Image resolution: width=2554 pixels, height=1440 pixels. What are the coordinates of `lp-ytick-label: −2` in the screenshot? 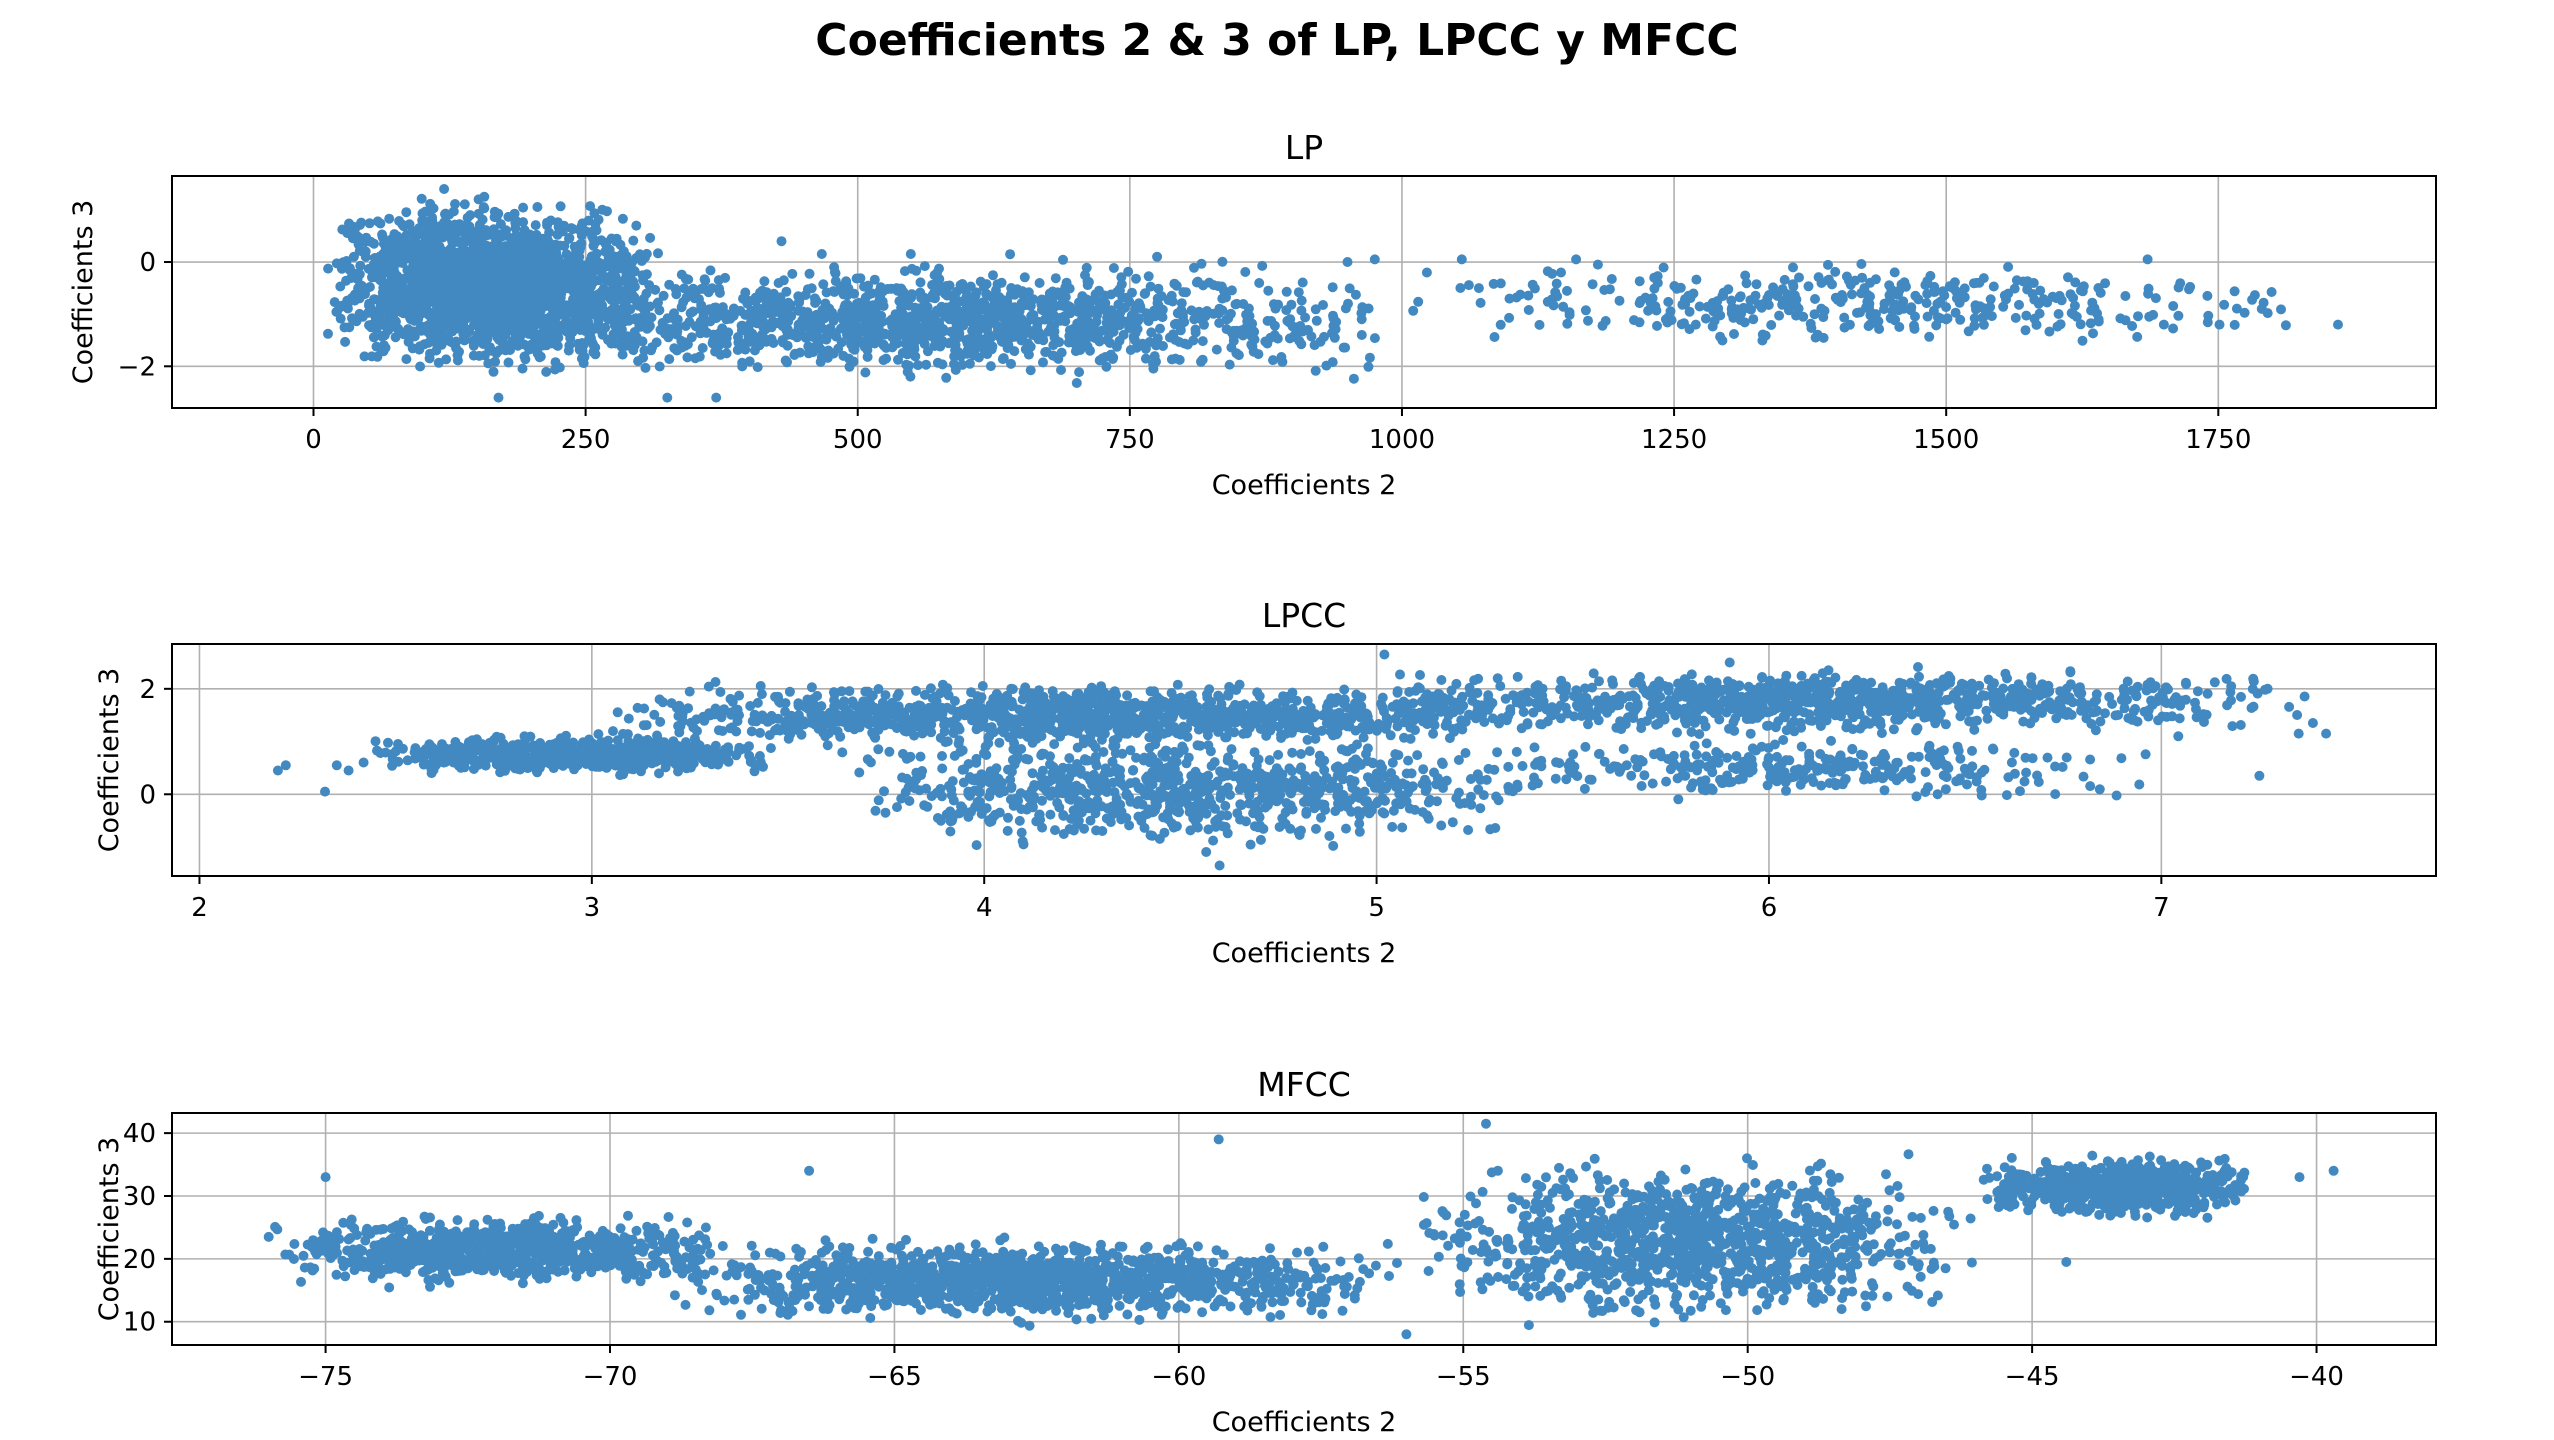 It's located at (137, 367).